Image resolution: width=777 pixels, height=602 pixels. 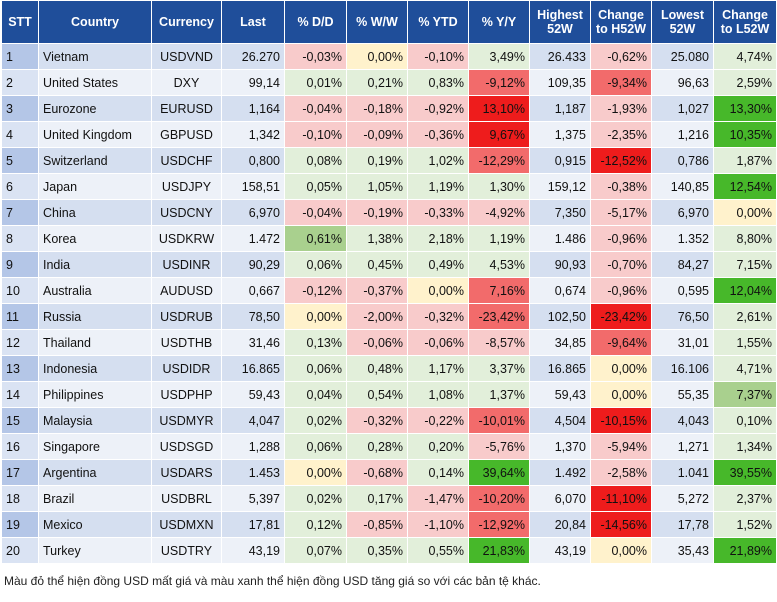 What do you see at coordinates (438, 524) in the screenshot?
I see `table-cell: -1,10%` at bounding box center [438, 524].